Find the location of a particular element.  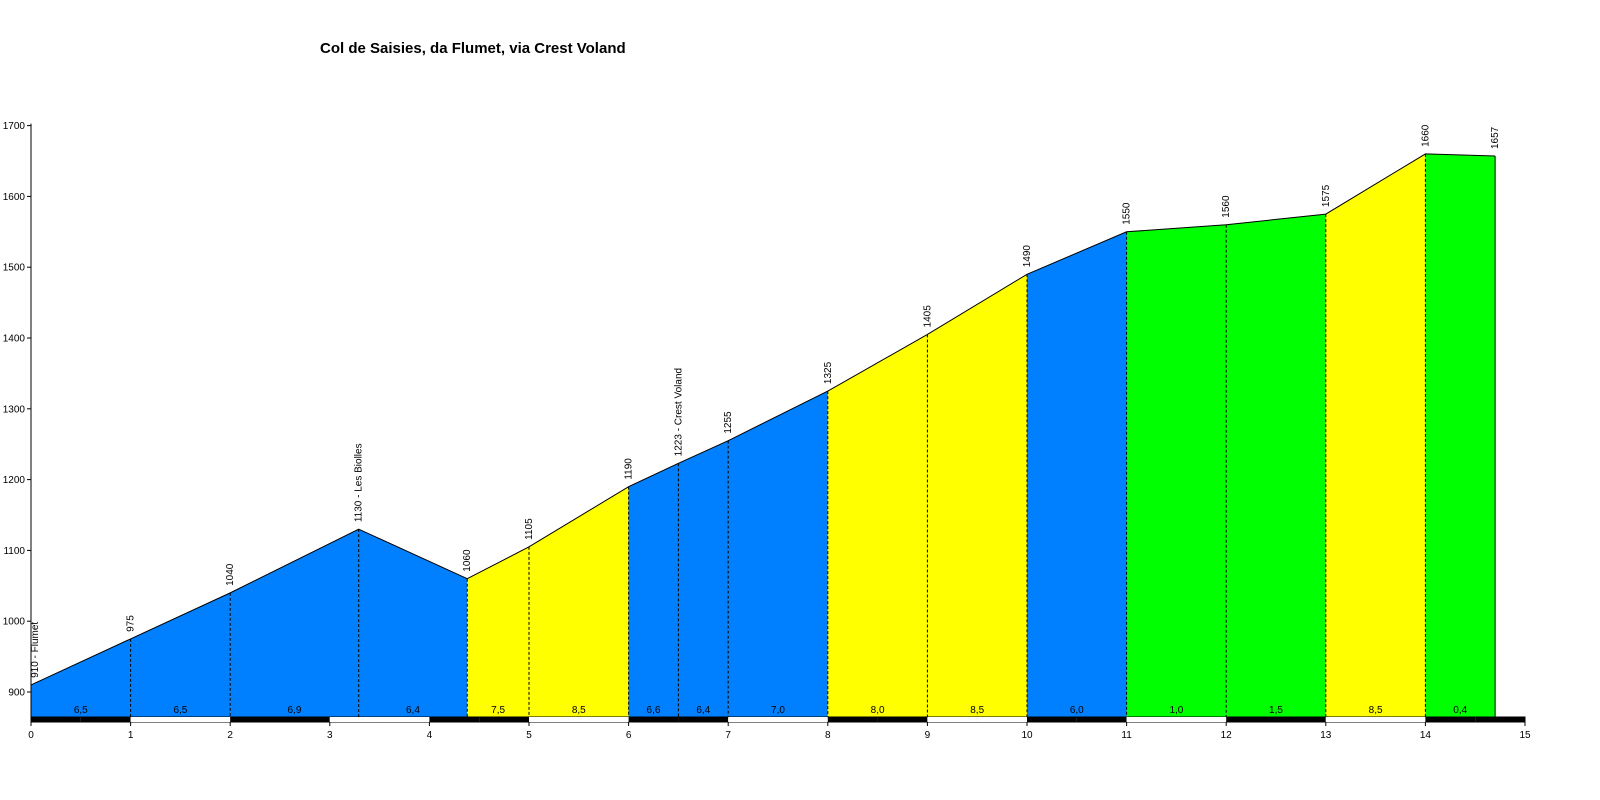

elevation-label: 1040 is located at coordinates (230, 574).